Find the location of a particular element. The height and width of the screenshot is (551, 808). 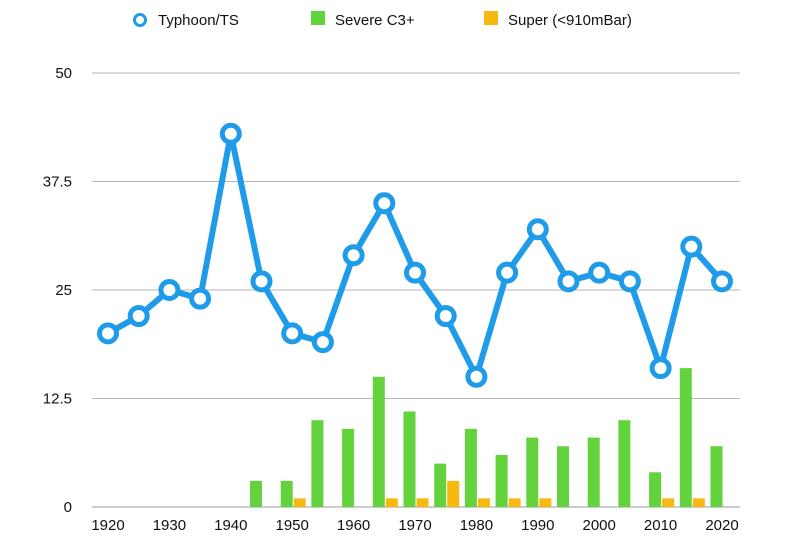

typhoon-point-1990 is located at coordinates (537, 229).